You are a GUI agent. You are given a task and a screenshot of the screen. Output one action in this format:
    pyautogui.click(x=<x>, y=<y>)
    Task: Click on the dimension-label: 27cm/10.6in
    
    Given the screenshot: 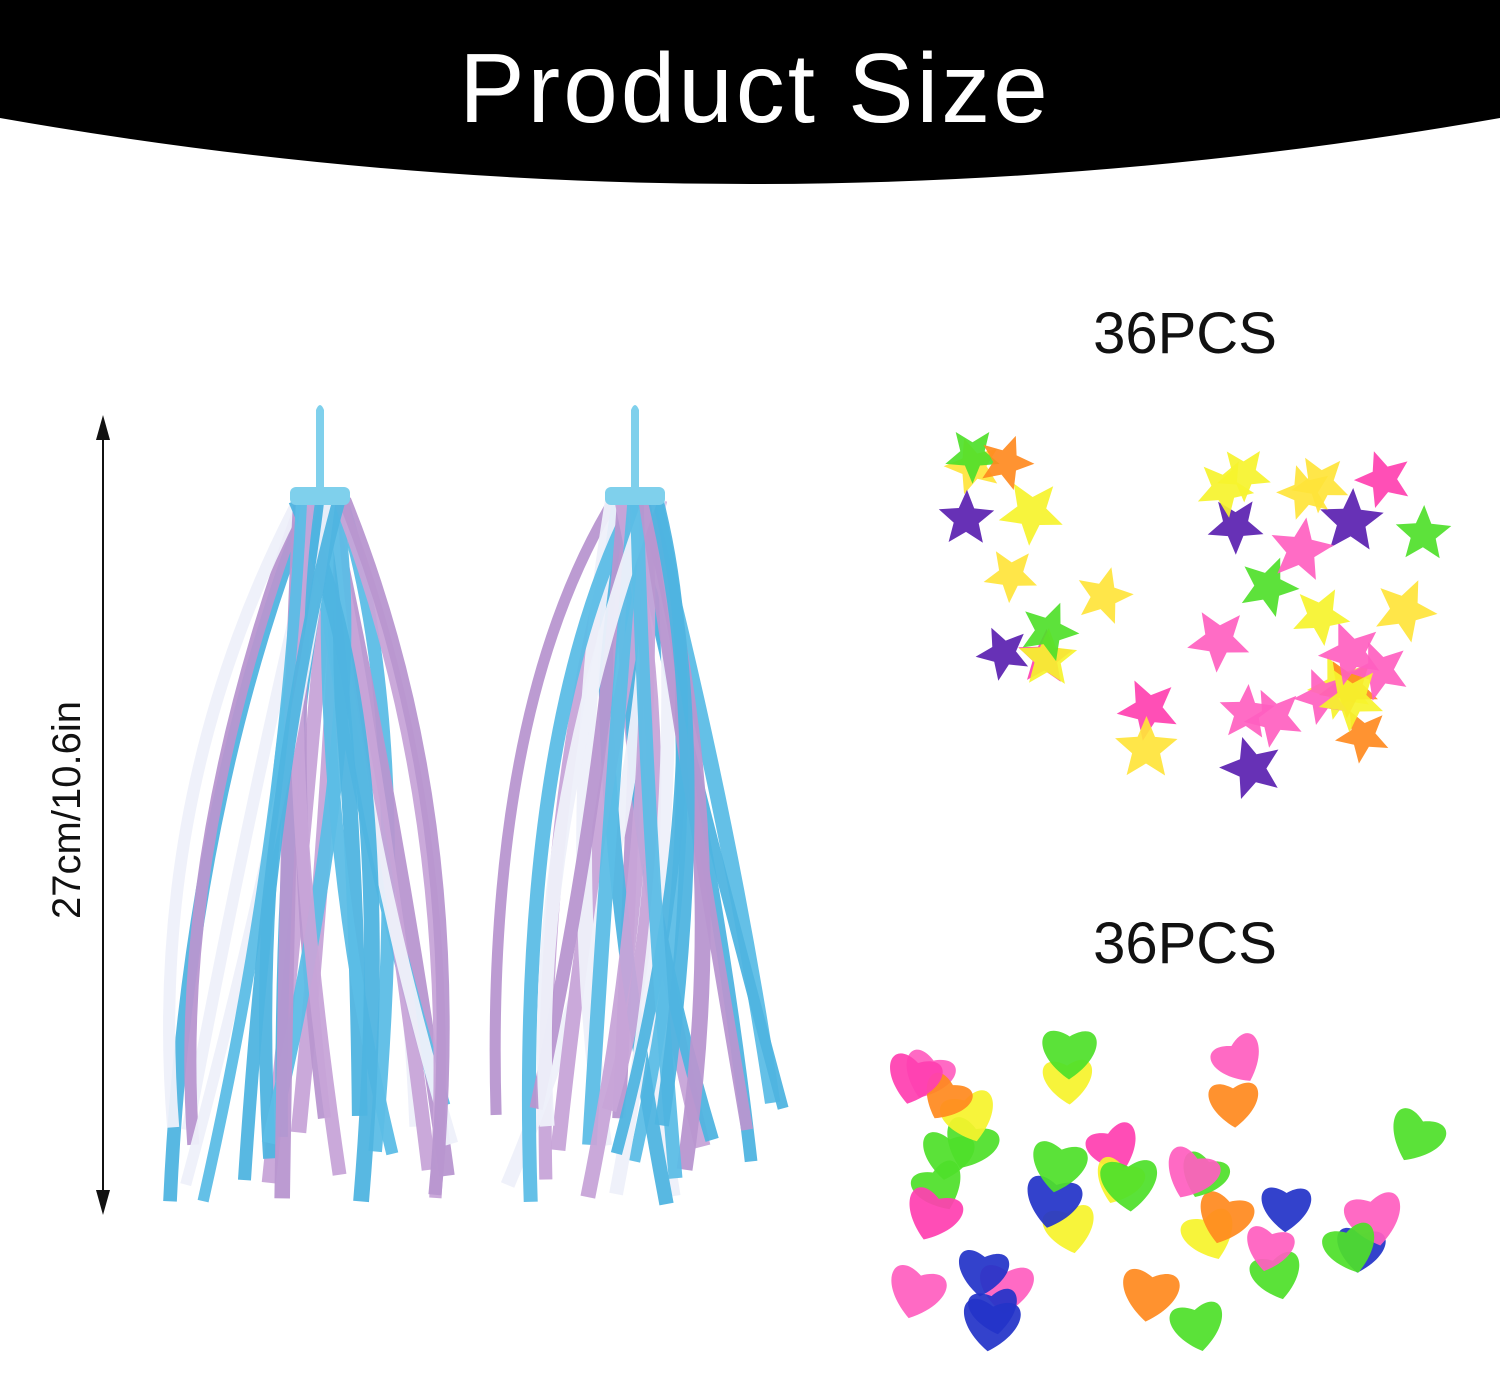 What is the action you would take?
    pyautogui.click(x=67, y=810)
    